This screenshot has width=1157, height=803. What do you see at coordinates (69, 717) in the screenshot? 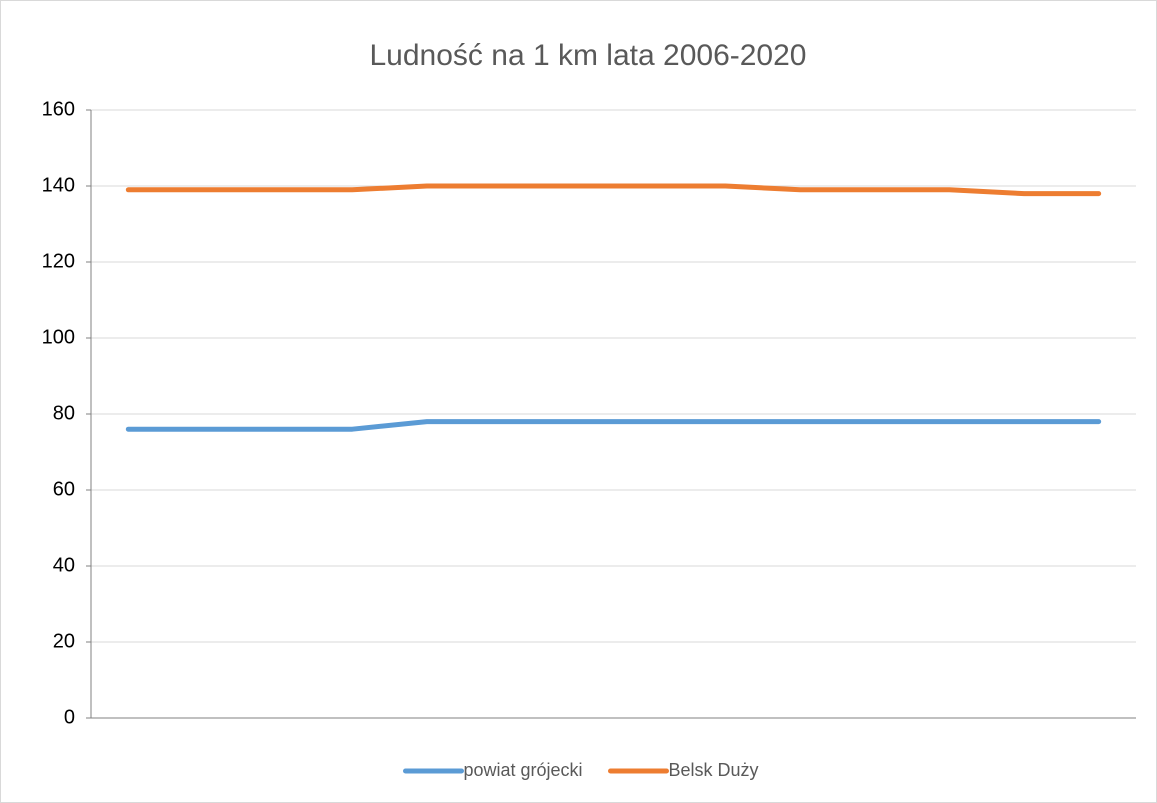
I see `y-tick-label: 0` at bounding box center [69, 717].